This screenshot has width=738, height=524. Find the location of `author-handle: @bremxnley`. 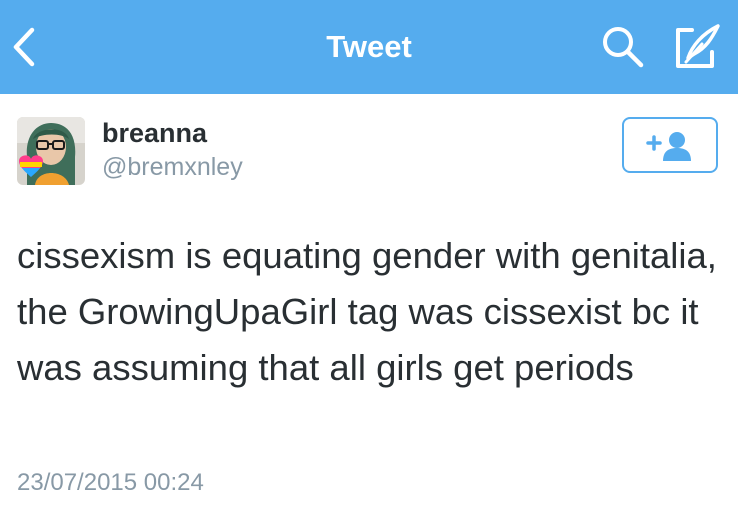

author-handle: @bremxnley is located at coordinates (172, 167).